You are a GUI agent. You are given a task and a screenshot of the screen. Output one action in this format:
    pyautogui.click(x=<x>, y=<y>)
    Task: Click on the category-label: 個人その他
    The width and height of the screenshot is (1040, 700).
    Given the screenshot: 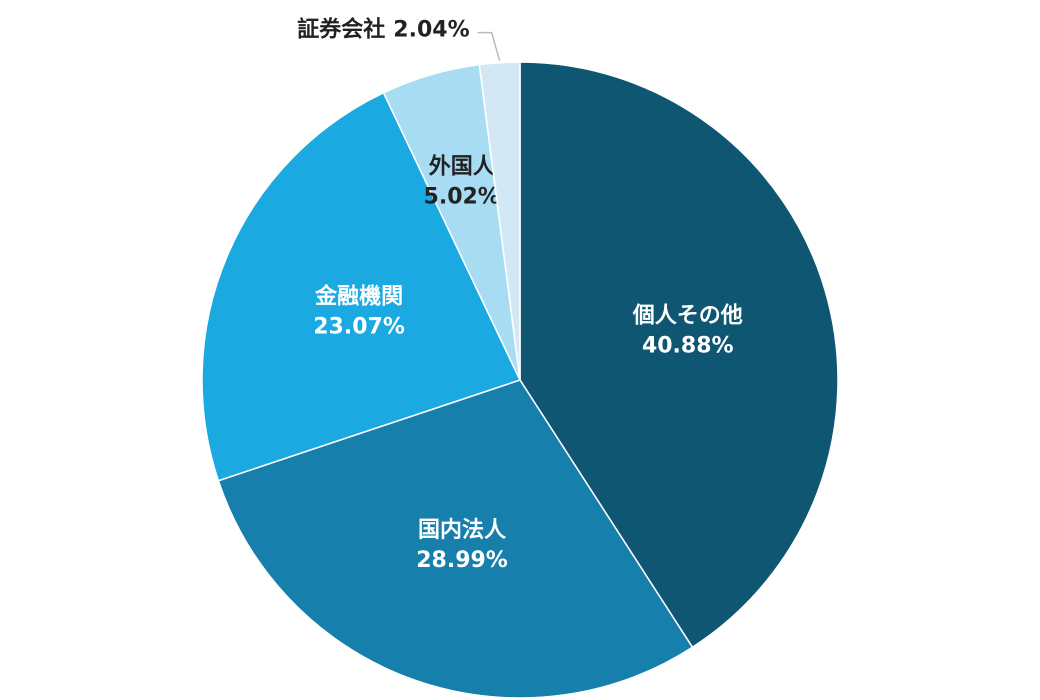 What is the action you would take?
    pyautogui.click(x=687, y=316)
    